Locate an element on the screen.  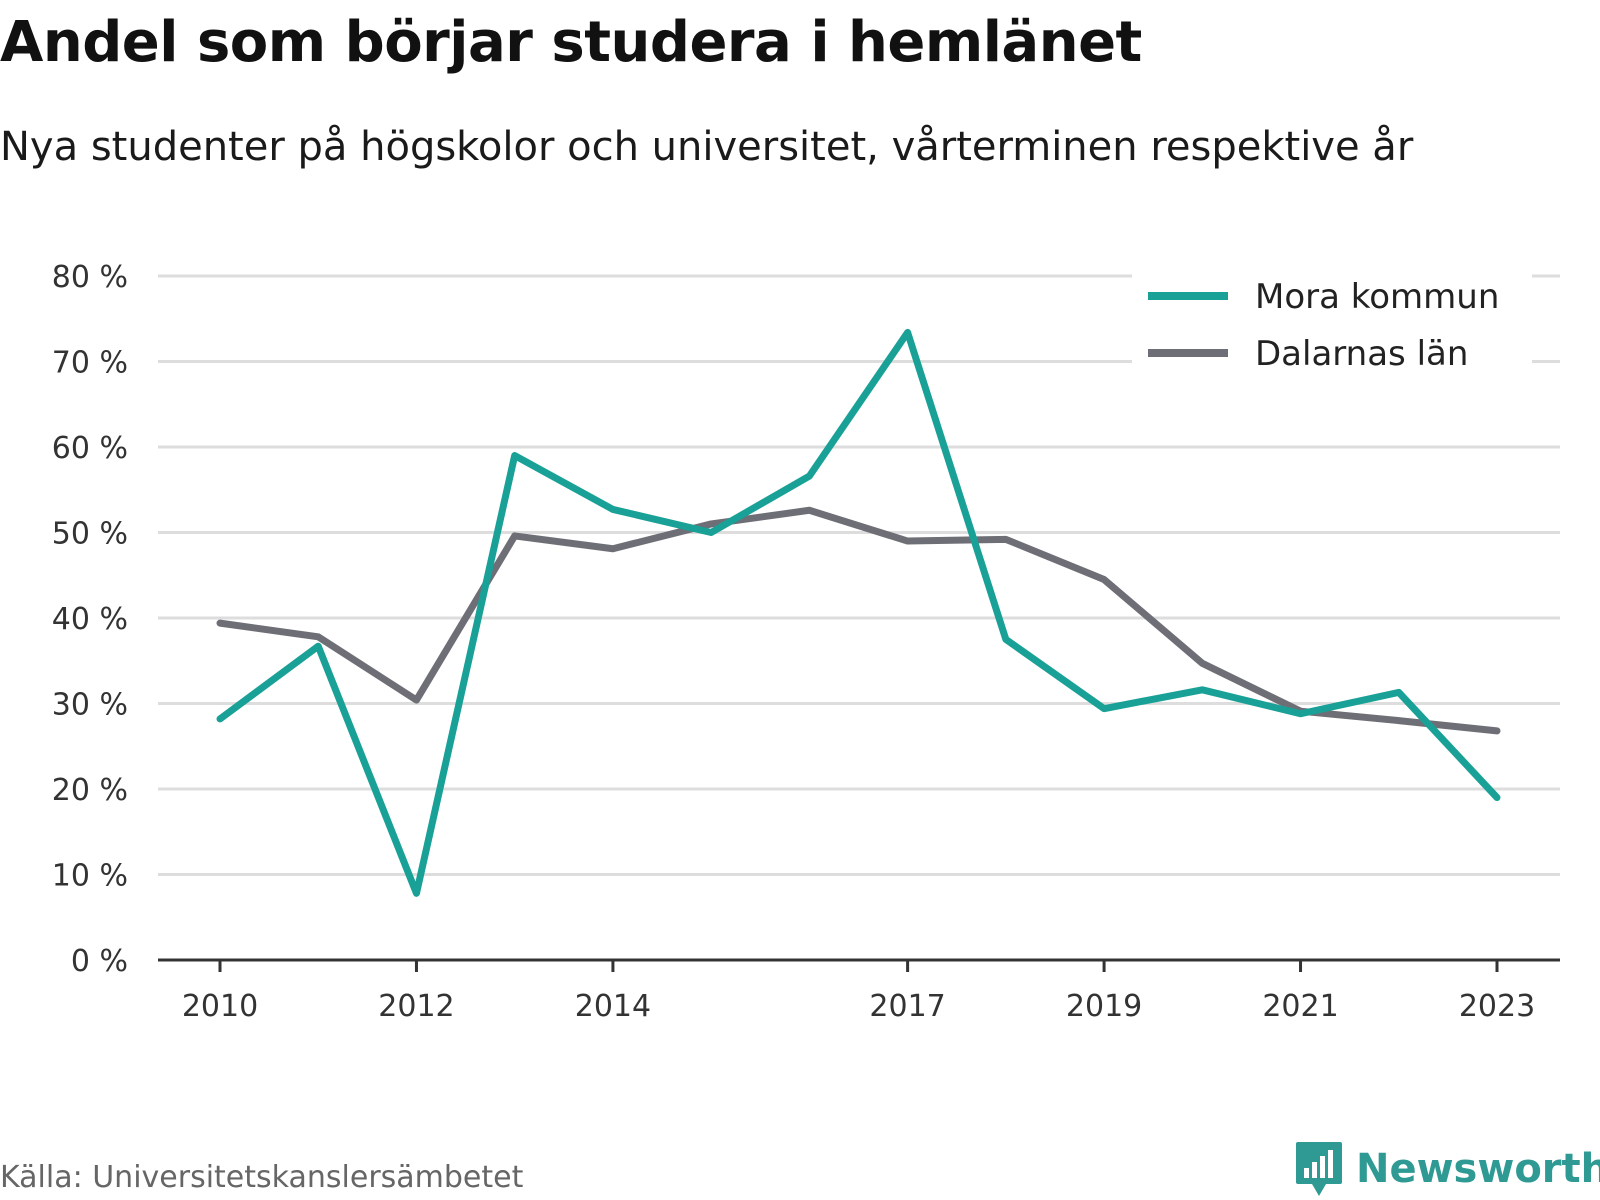
newsworthy-logo-icon is located at coordinates (1319, 1169).